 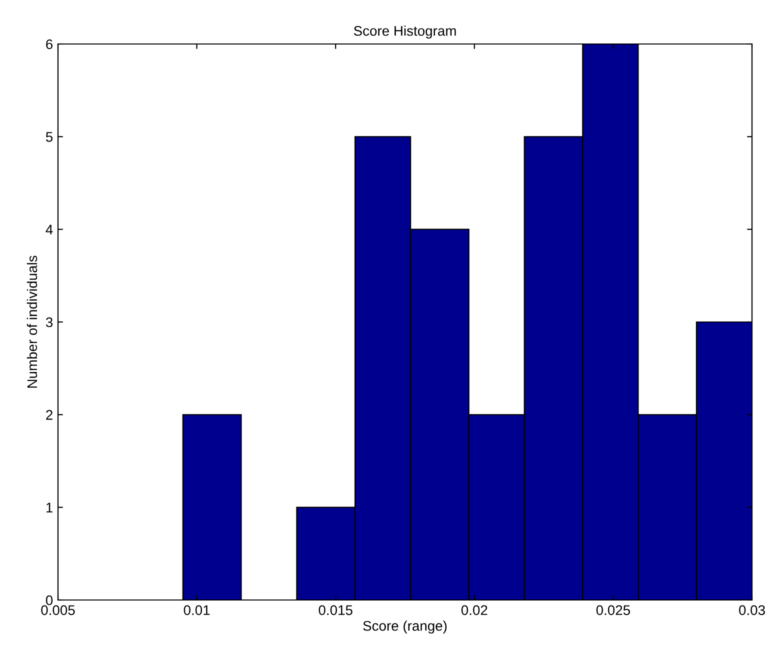 I want to click on y-tick-label: 3, so click(x=49, y=322).